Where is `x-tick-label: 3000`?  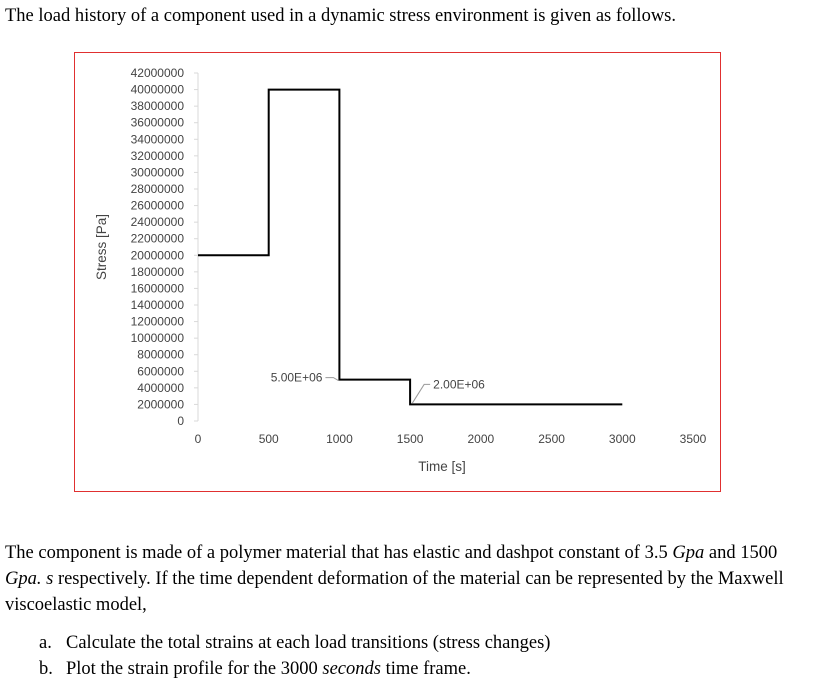 x-tick-label: 3000 is located at coordinates (622, 439).